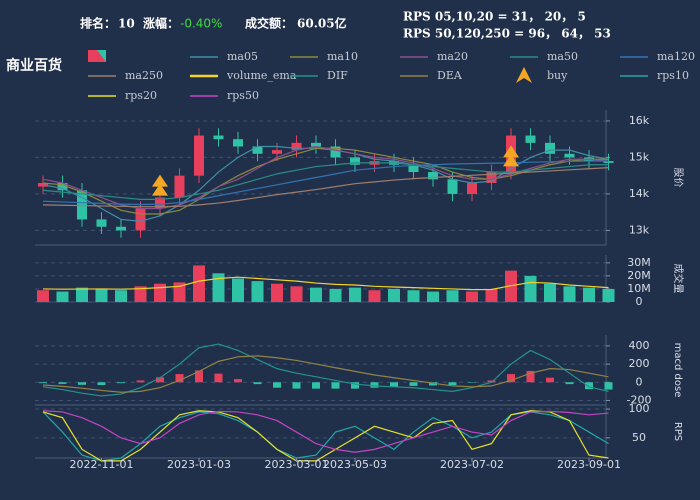 Image resolution: width=700 pixels, height=500 pixels. Describe the element at coordinates (639, 288) in the screenshot. I see `y-tick-label: 10M` at that location.